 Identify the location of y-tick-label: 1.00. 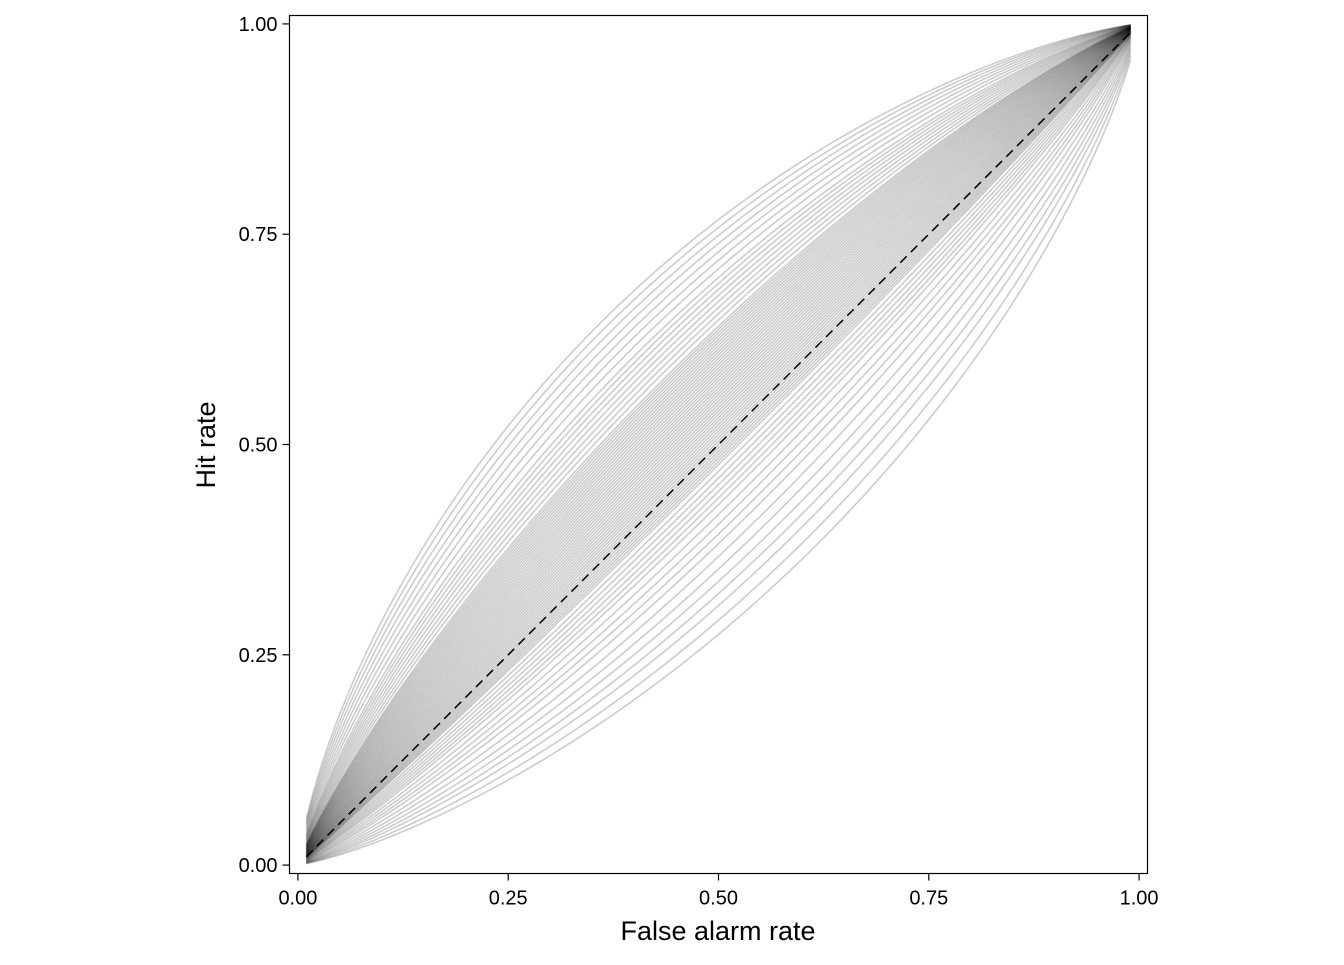
(258, 25).